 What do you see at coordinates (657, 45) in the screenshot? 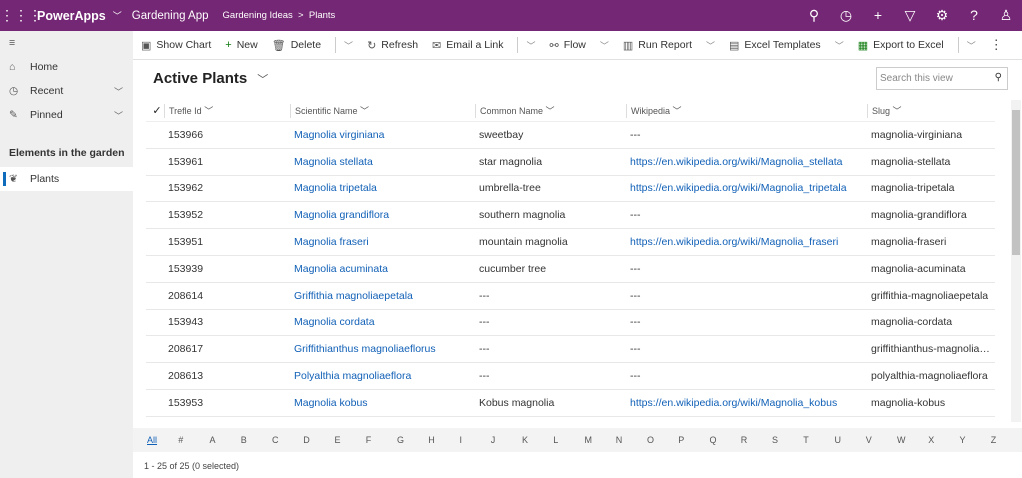
I see `run-report-button: ▥ Run Report` at bounding box center [657, 45].